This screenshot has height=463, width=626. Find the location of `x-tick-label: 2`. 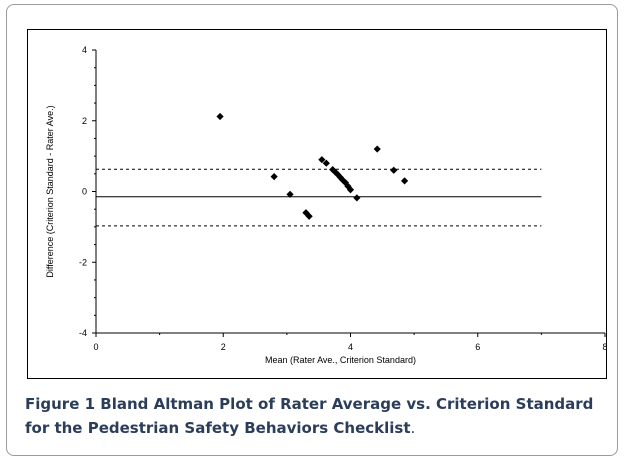

x-tick-label: 2 is located at coordinates (223, 347).